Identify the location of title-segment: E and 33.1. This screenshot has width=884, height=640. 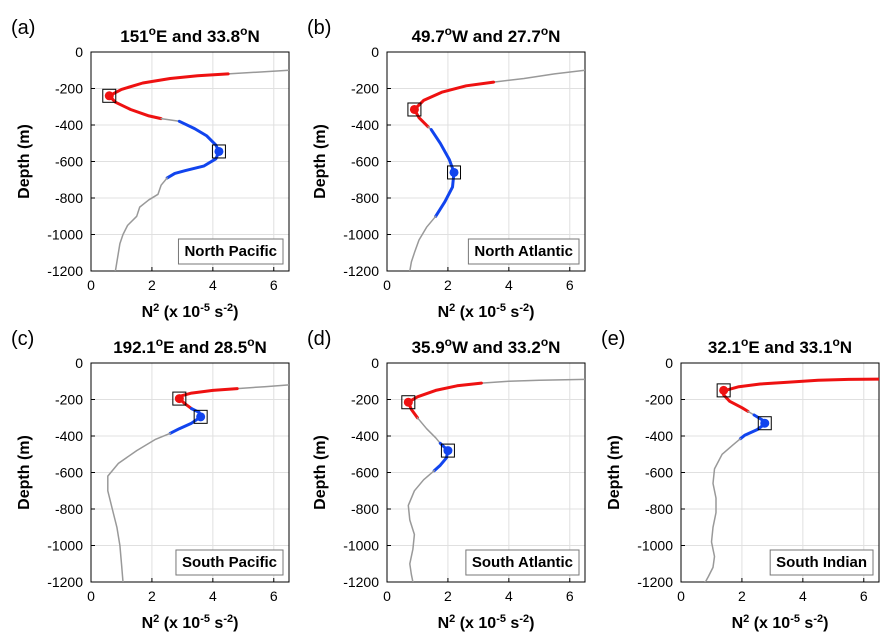
(790, 347).